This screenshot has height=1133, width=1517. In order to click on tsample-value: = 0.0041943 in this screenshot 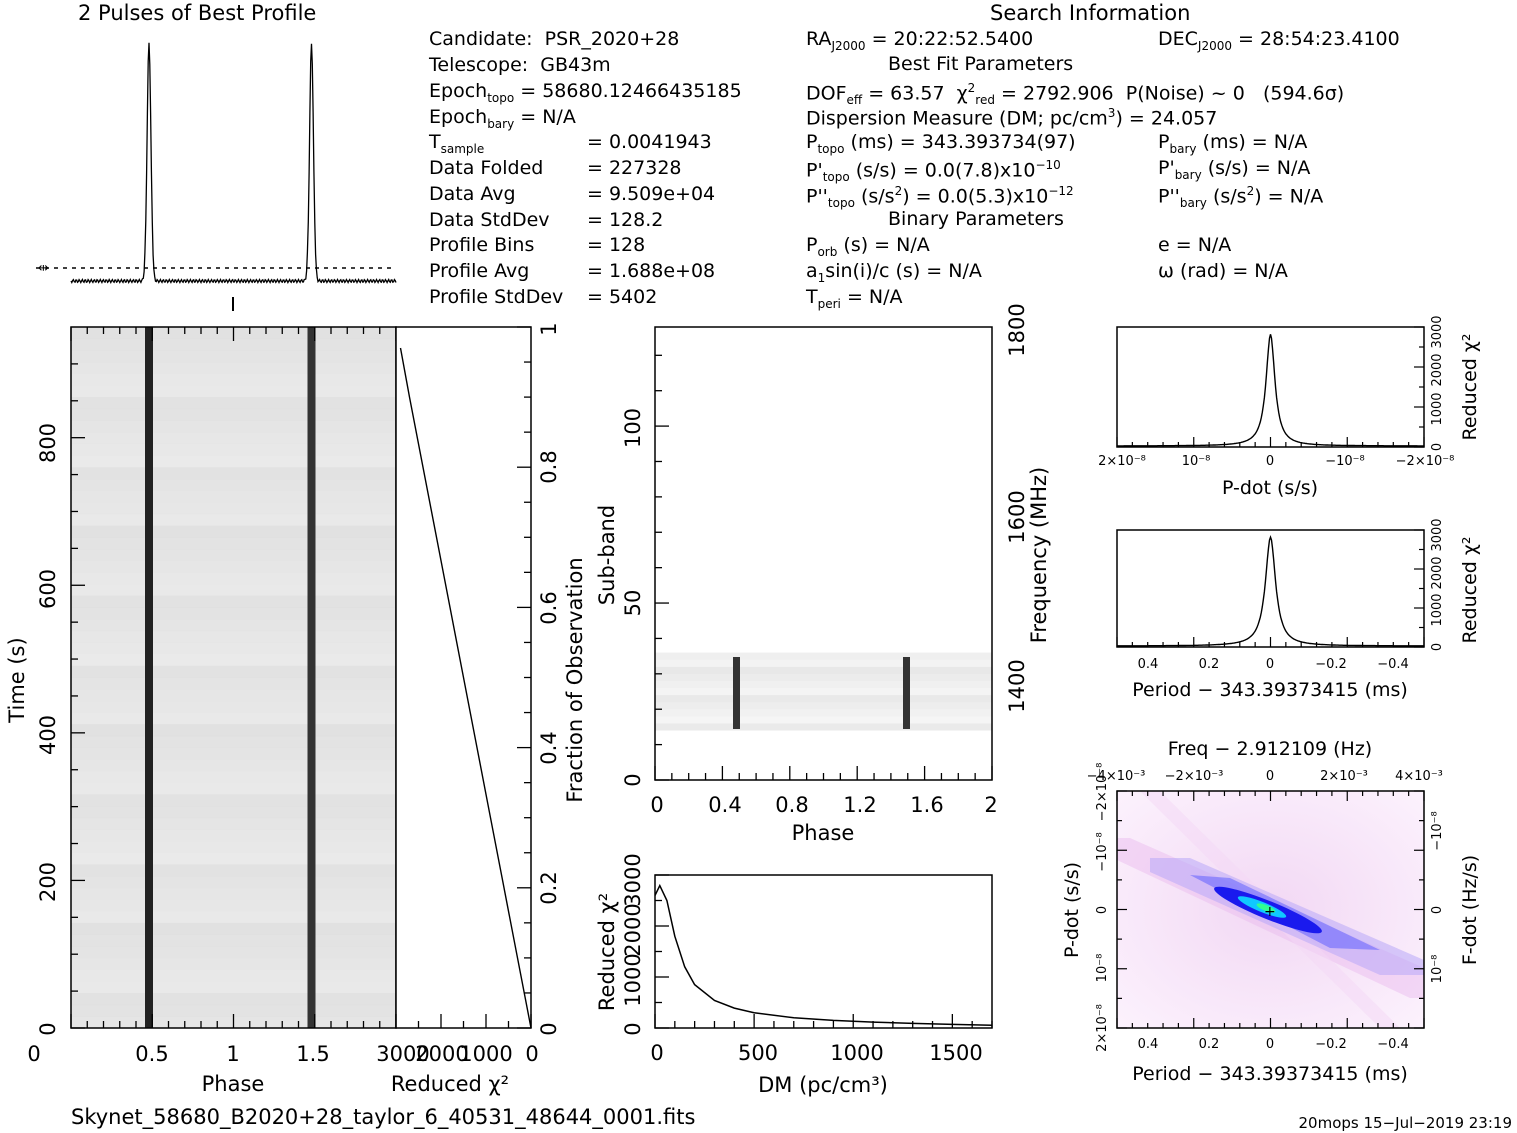, I will do `click(649, 142)`.